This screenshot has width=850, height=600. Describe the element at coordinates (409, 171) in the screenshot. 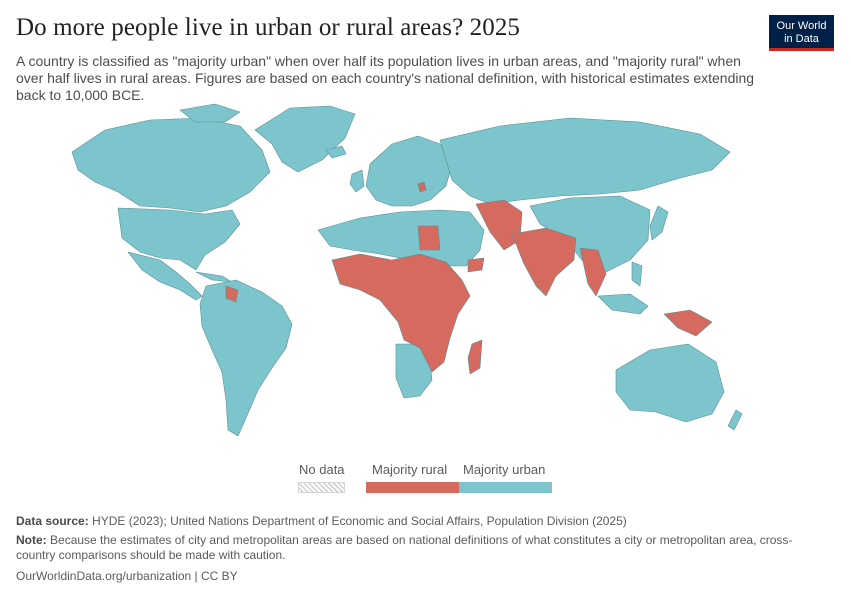

I see `europe` at that location.